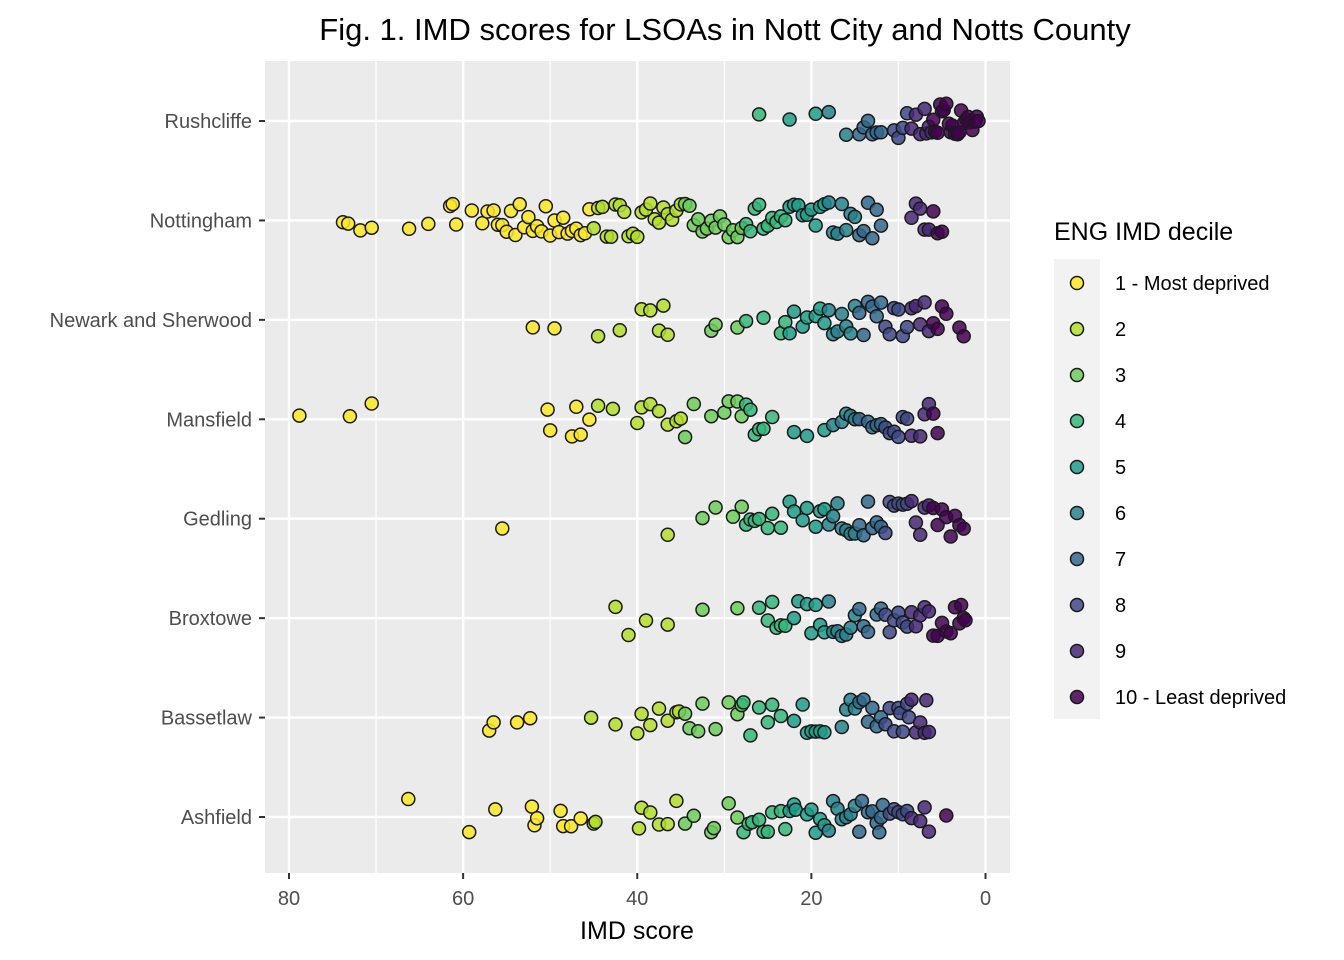  What do you see at coordinates (210, 619) in the screenshot?
I see `y-tick-label: Broxtowe` at bounding box center [210, 619].